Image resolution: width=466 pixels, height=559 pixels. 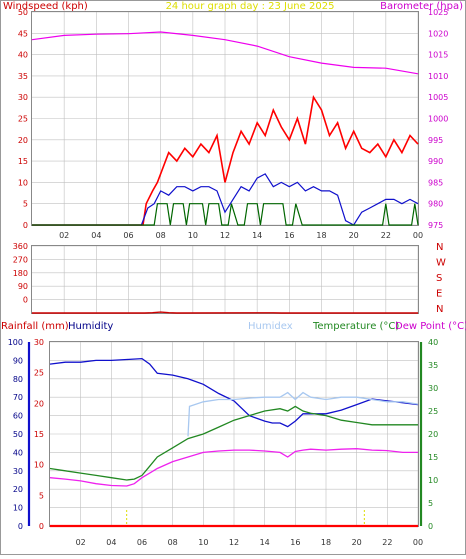 What do you see at coordinates (18, 508) in the screenshot?
I see `humidity-tick-label: 10` at bounding box center [18, 508].